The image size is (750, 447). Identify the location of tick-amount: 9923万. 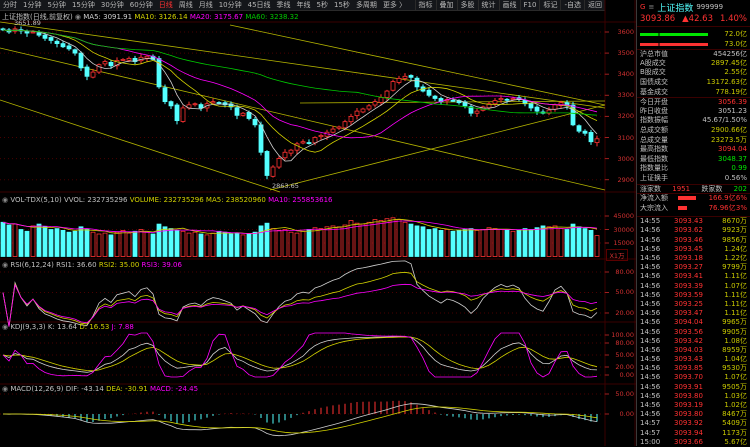
(734, 230).